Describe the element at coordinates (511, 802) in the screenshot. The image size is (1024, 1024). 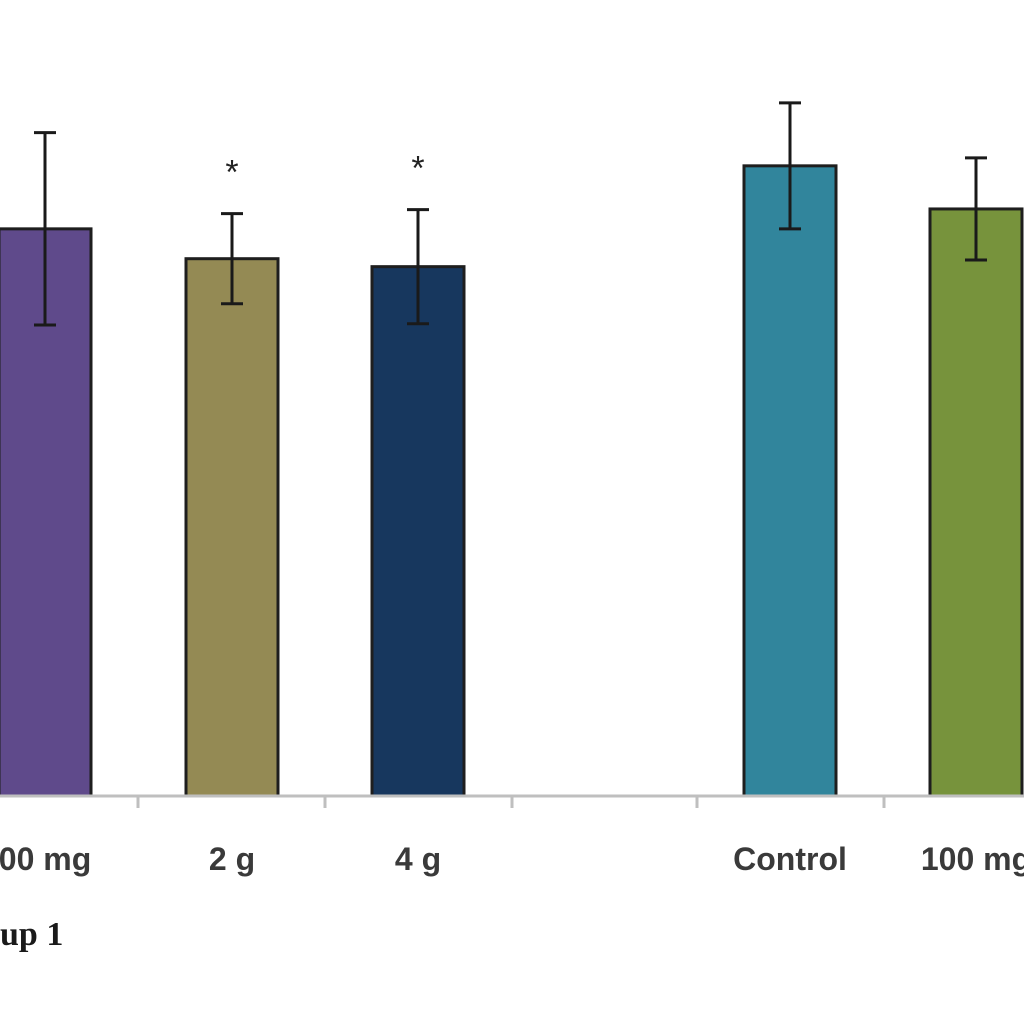
I see `x-axis-ticks` at that location.